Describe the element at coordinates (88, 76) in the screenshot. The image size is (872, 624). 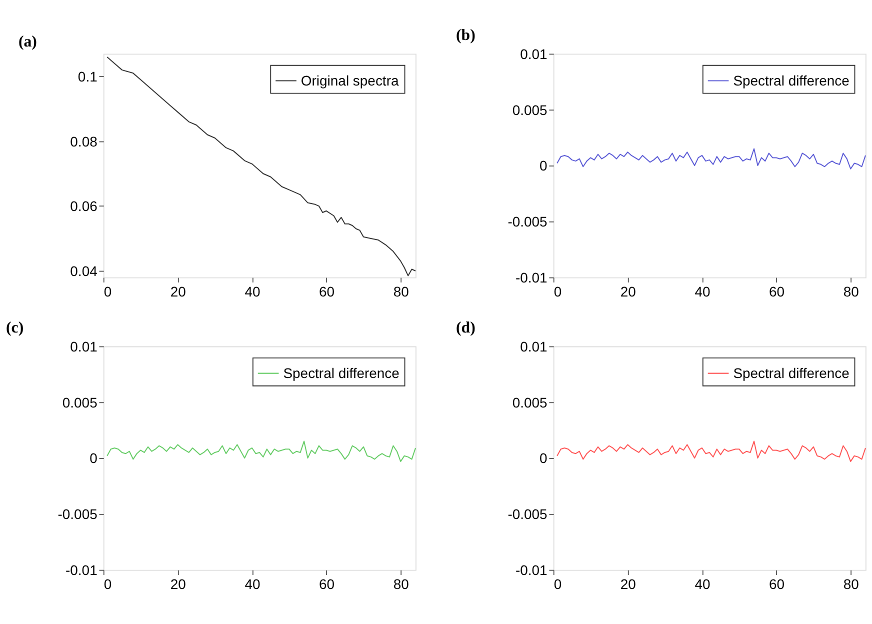
I see `y-tick-label: 0.1` at that location.